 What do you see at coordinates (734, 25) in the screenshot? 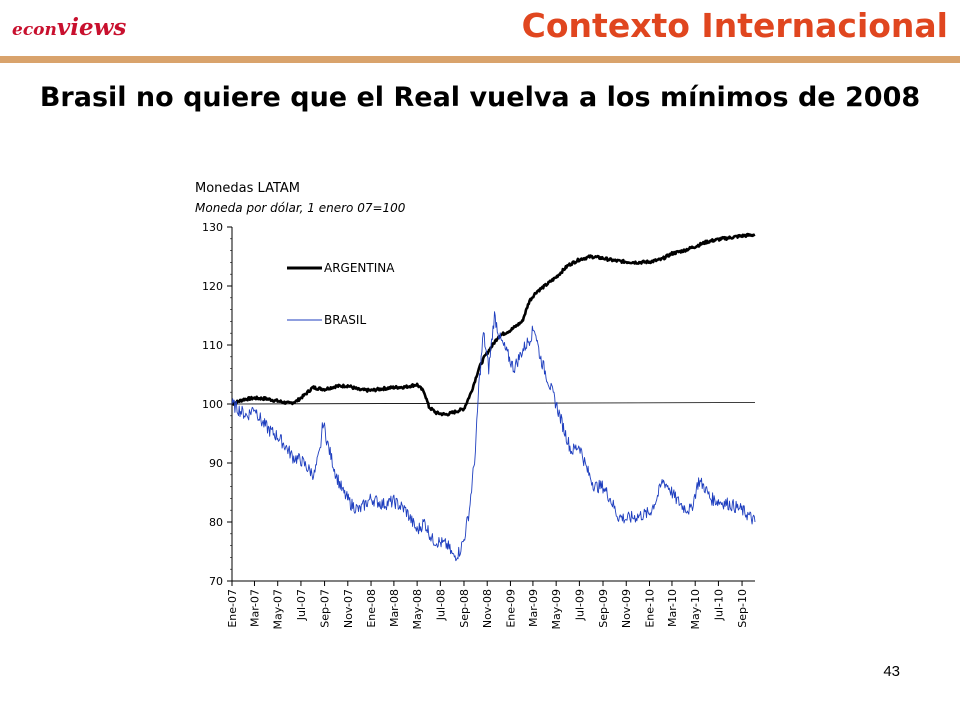
I see `section-title: Contexto Internacional` at bounding box center [734, 25].